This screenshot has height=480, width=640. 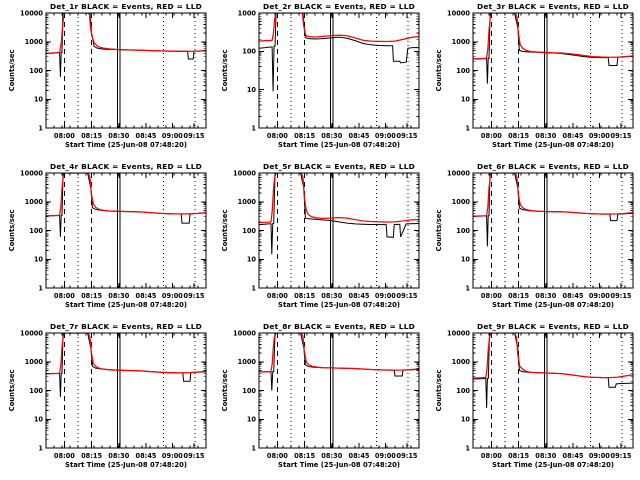 What do you see at coordinates (339, 166) in the screenshot?
I see `panel-title: Det_5r BLACK = Events, RED = LLD` at bounding box center [339, 166].